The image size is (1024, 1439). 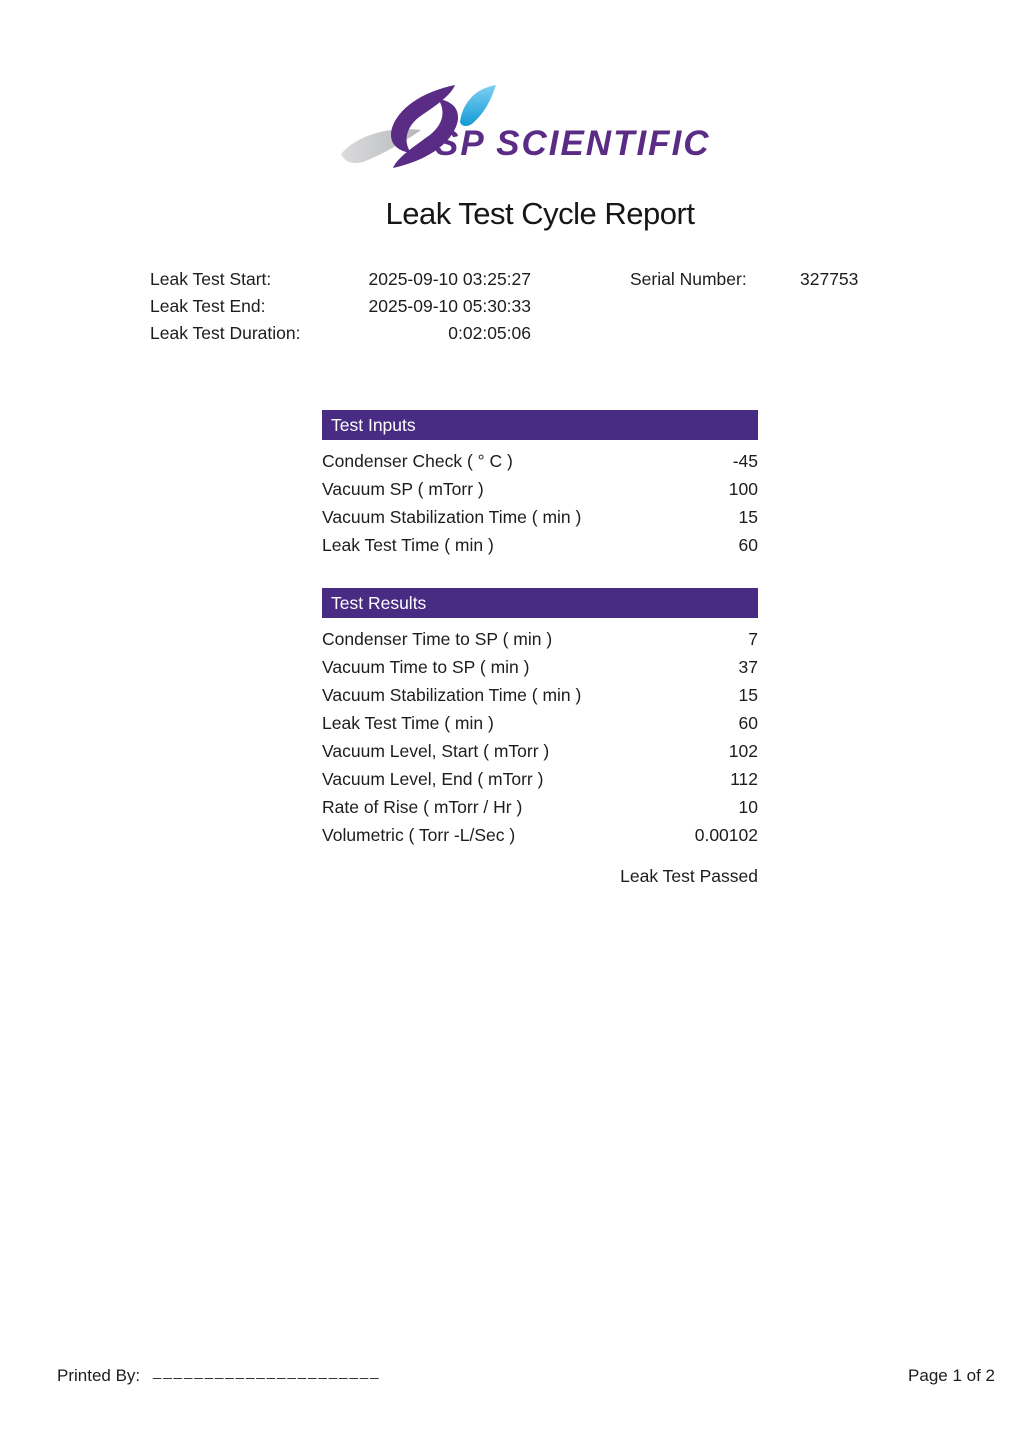 I want to click on table-row: Vacuum Level, End ( mTorr ) 112, so click(x=540, y=779).